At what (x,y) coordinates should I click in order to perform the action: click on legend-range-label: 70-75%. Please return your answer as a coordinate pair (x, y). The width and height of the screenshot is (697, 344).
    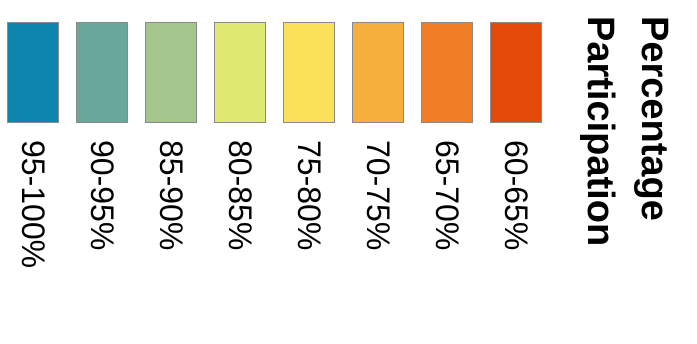
    Looking at the image, I should click on (378, 195).